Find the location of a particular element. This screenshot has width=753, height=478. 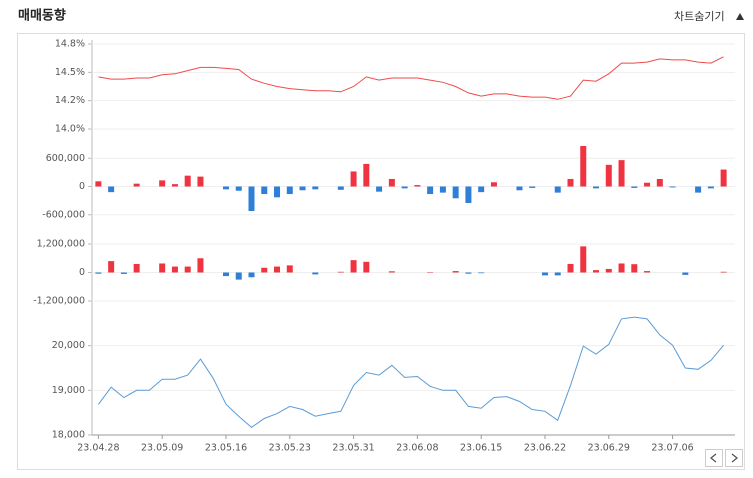

next-button is located at coordinates (734, 458).